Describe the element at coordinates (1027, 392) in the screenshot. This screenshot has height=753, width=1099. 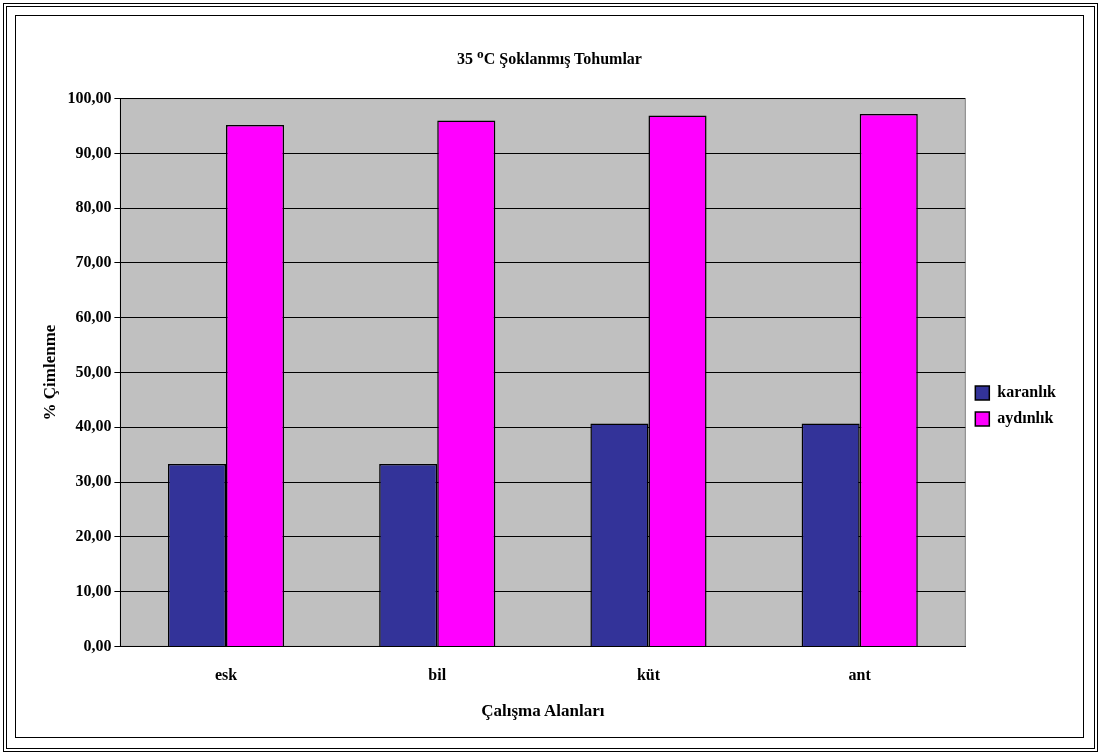
I see `legend-label: karanlık` at that location.